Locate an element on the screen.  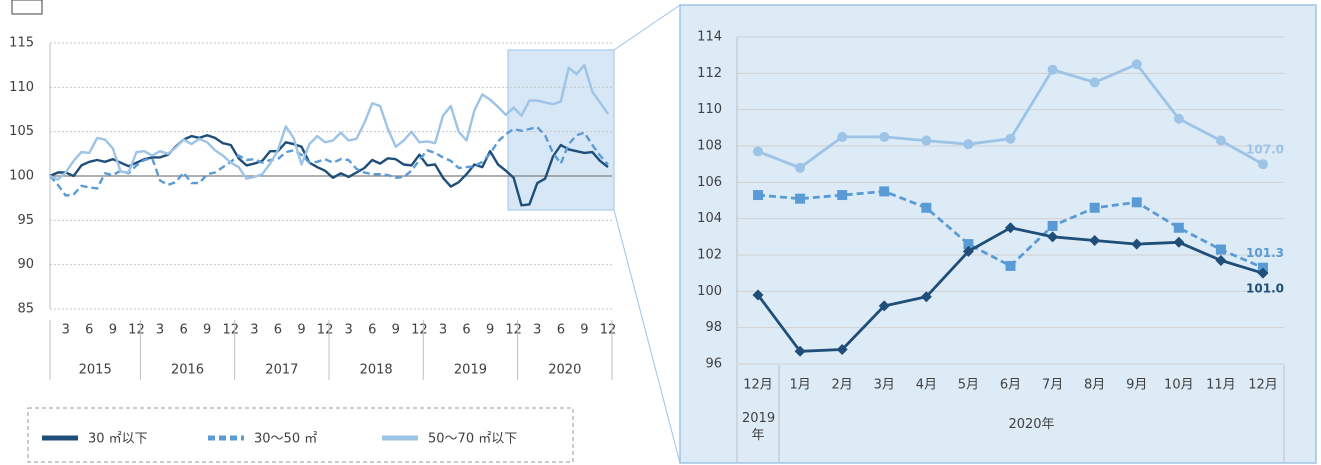
legend-box is located at coordinates (300, 435).